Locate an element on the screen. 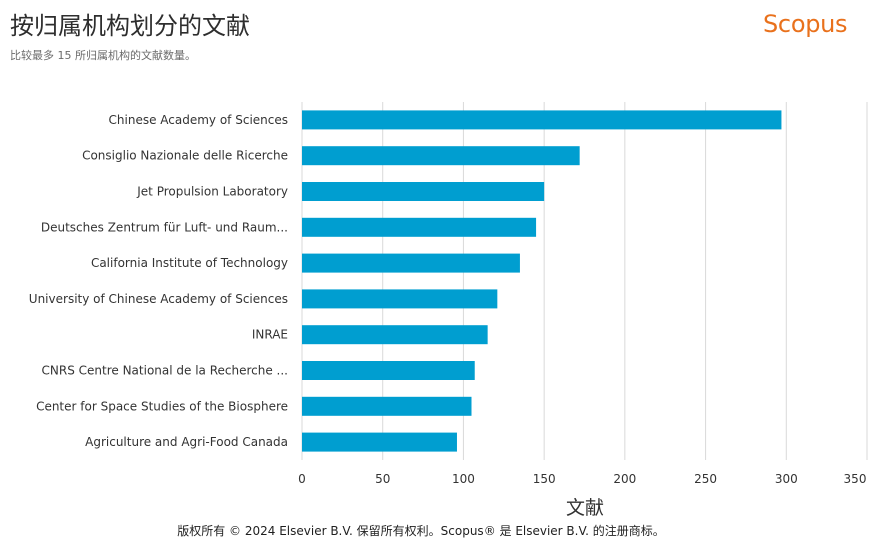  x-tick-label: 50 is located at coordinates (382, 479).